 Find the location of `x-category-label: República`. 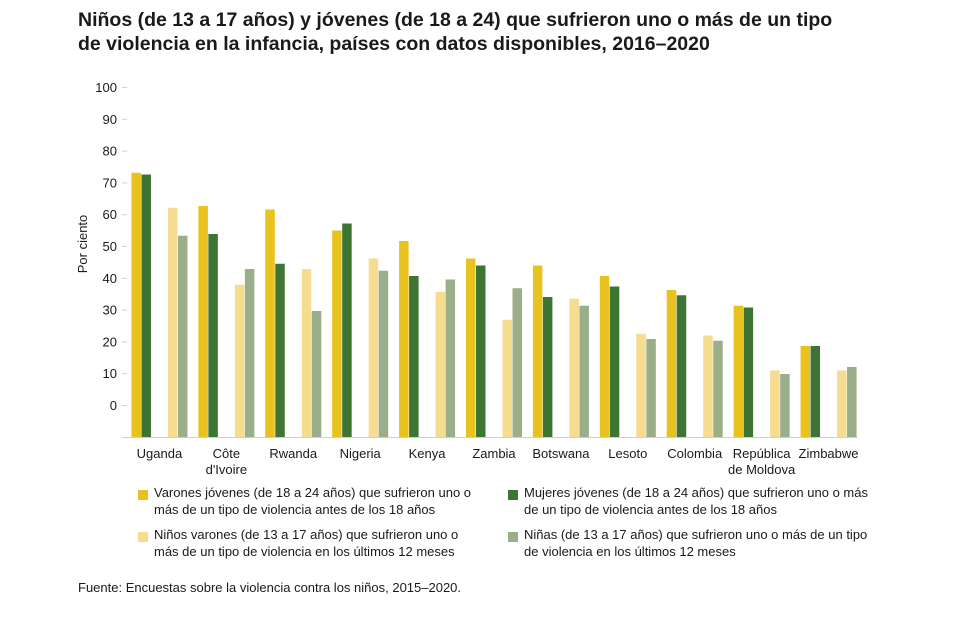

x-category-label: República is located at coordinates (762, 453).